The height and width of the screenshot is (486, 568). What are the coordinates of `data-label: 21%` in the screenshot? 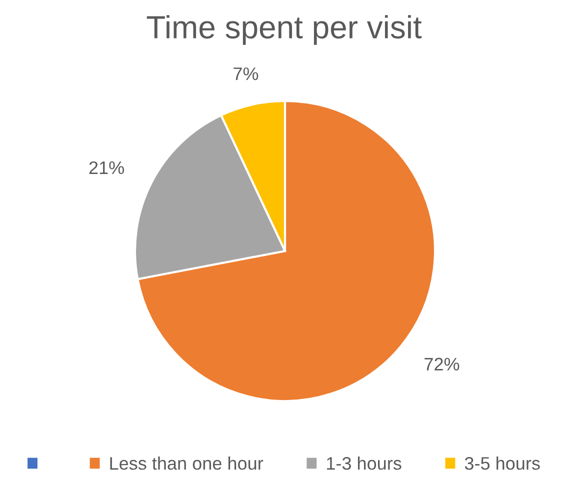 It's located at (106, 167).